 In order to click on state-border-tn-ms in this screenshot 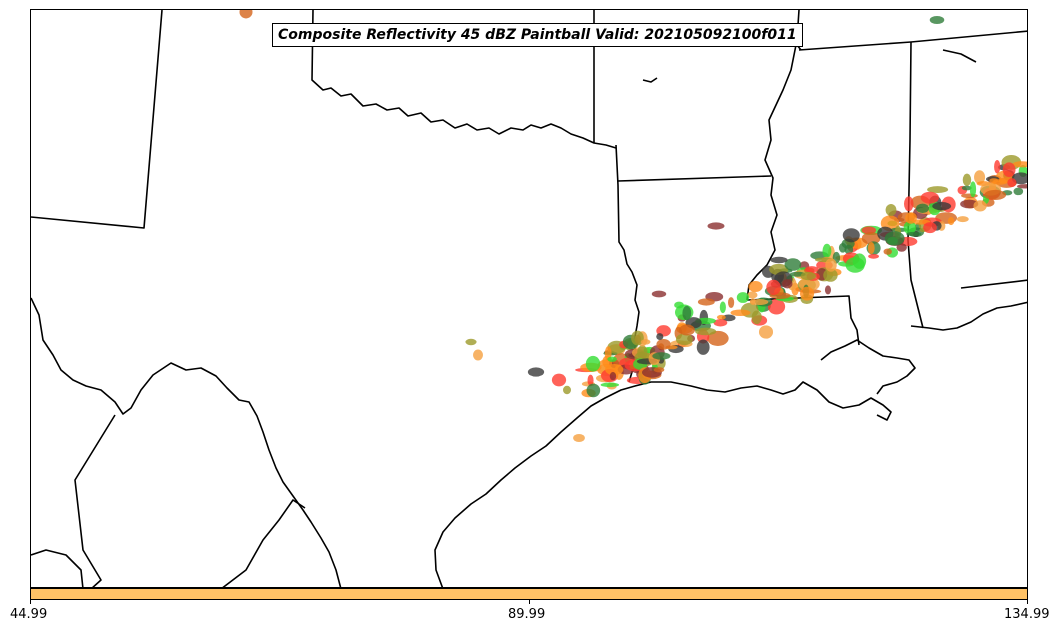, I will do `click(912, 40)`.